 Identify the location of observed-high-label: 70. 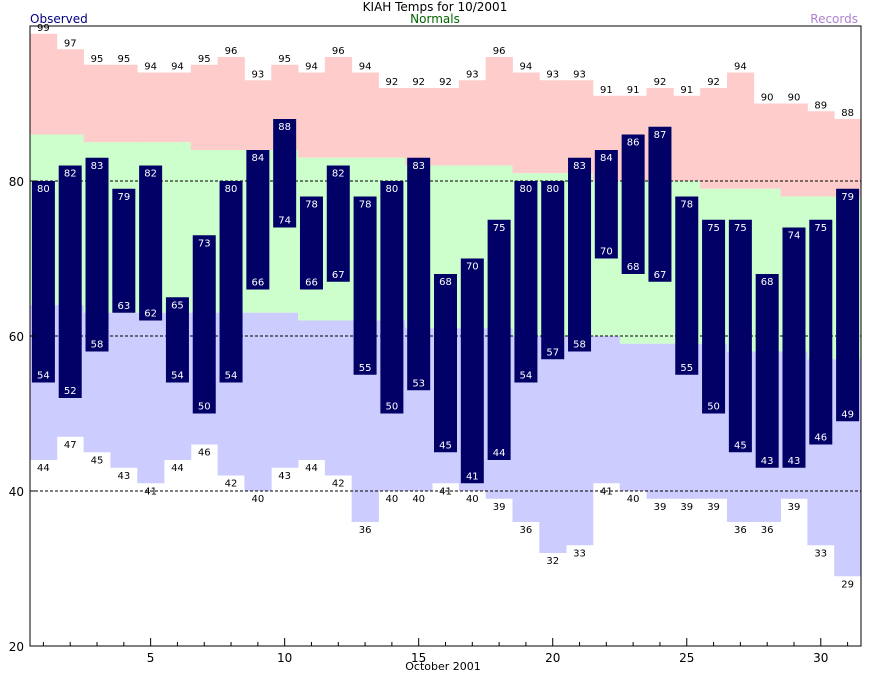
(472, 267).